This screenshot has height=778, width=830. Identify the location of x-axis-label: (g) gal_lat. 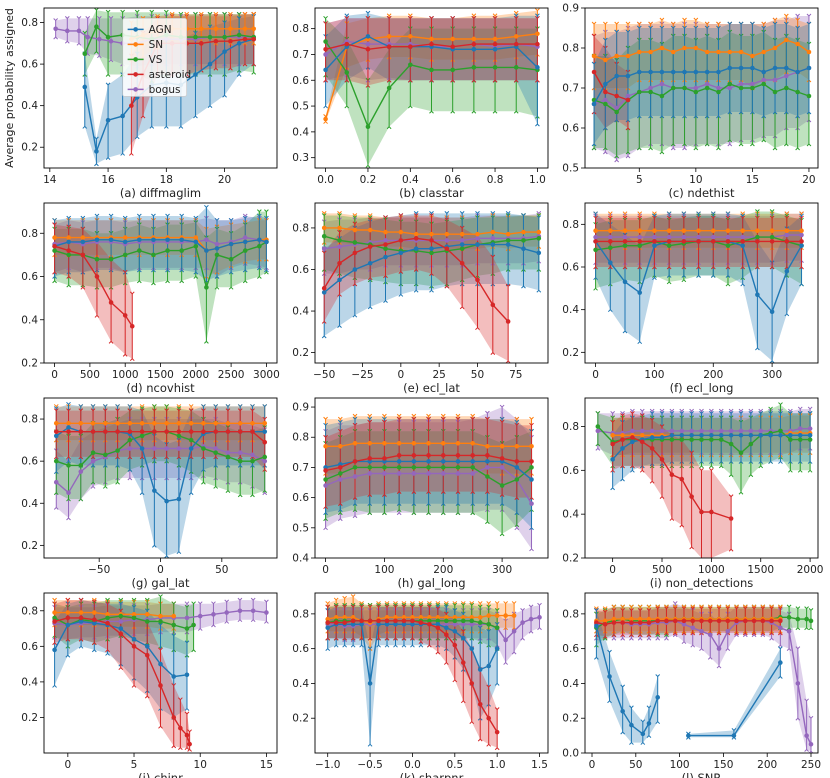
(161, 583).